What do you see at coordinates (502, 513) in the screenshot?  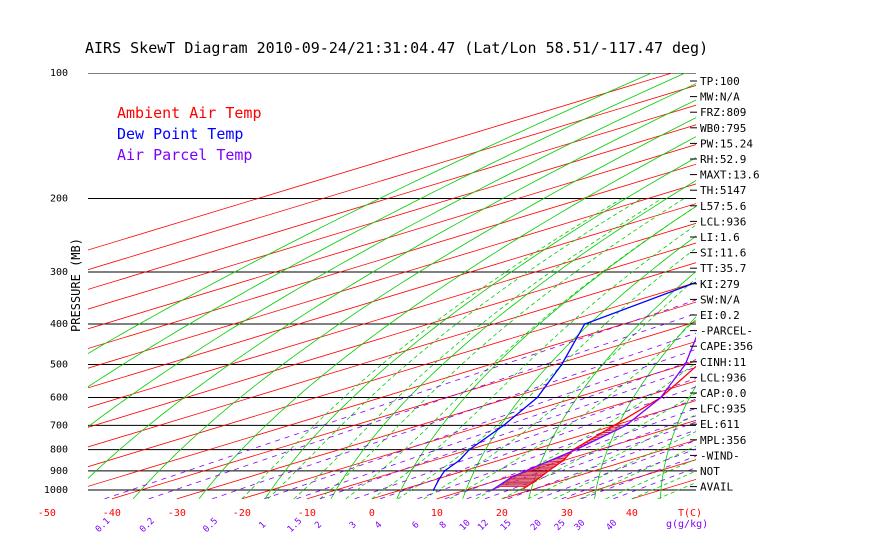 I see `bottom-temperature-tick-label: 20` at bounding box center [502, 513].